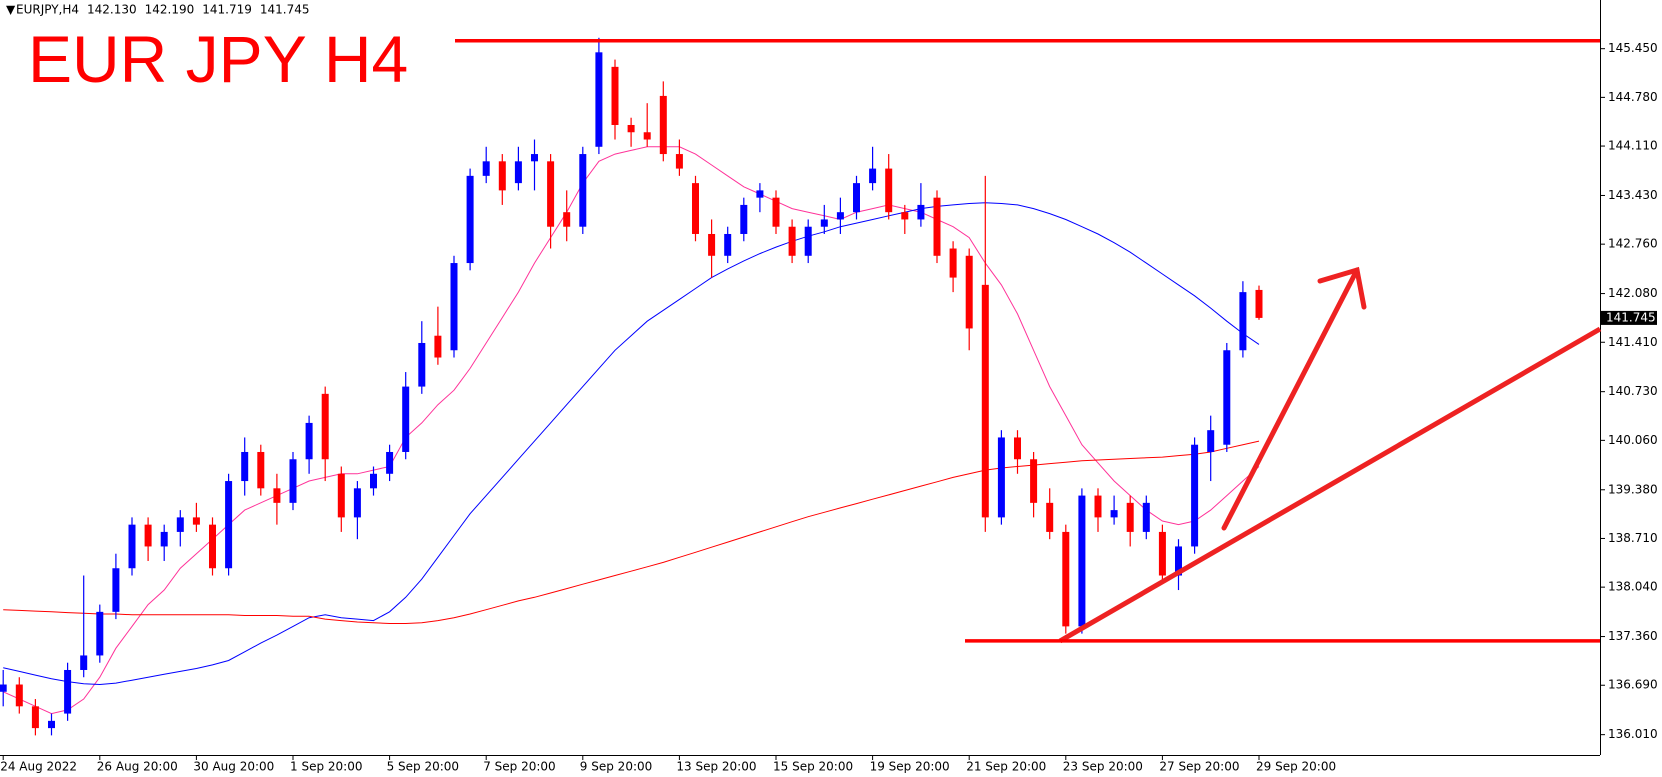 The height and width of the screenshot is (777, 1662). What do you see at coordinates (38, 767) in the screenshot?
I see `x-tick-label: 24 Aug 2022` at bounding box center [38, 767].